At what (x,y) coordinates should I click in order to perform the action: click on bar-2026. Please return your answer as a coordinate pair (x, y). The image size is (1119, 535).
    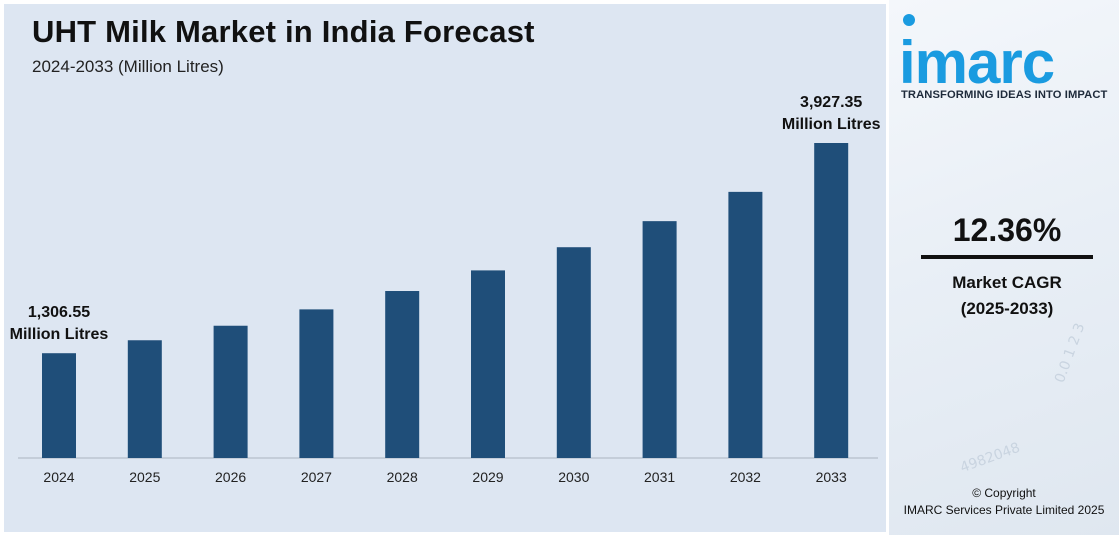
    Looking at the image, I should click on (230, 391).